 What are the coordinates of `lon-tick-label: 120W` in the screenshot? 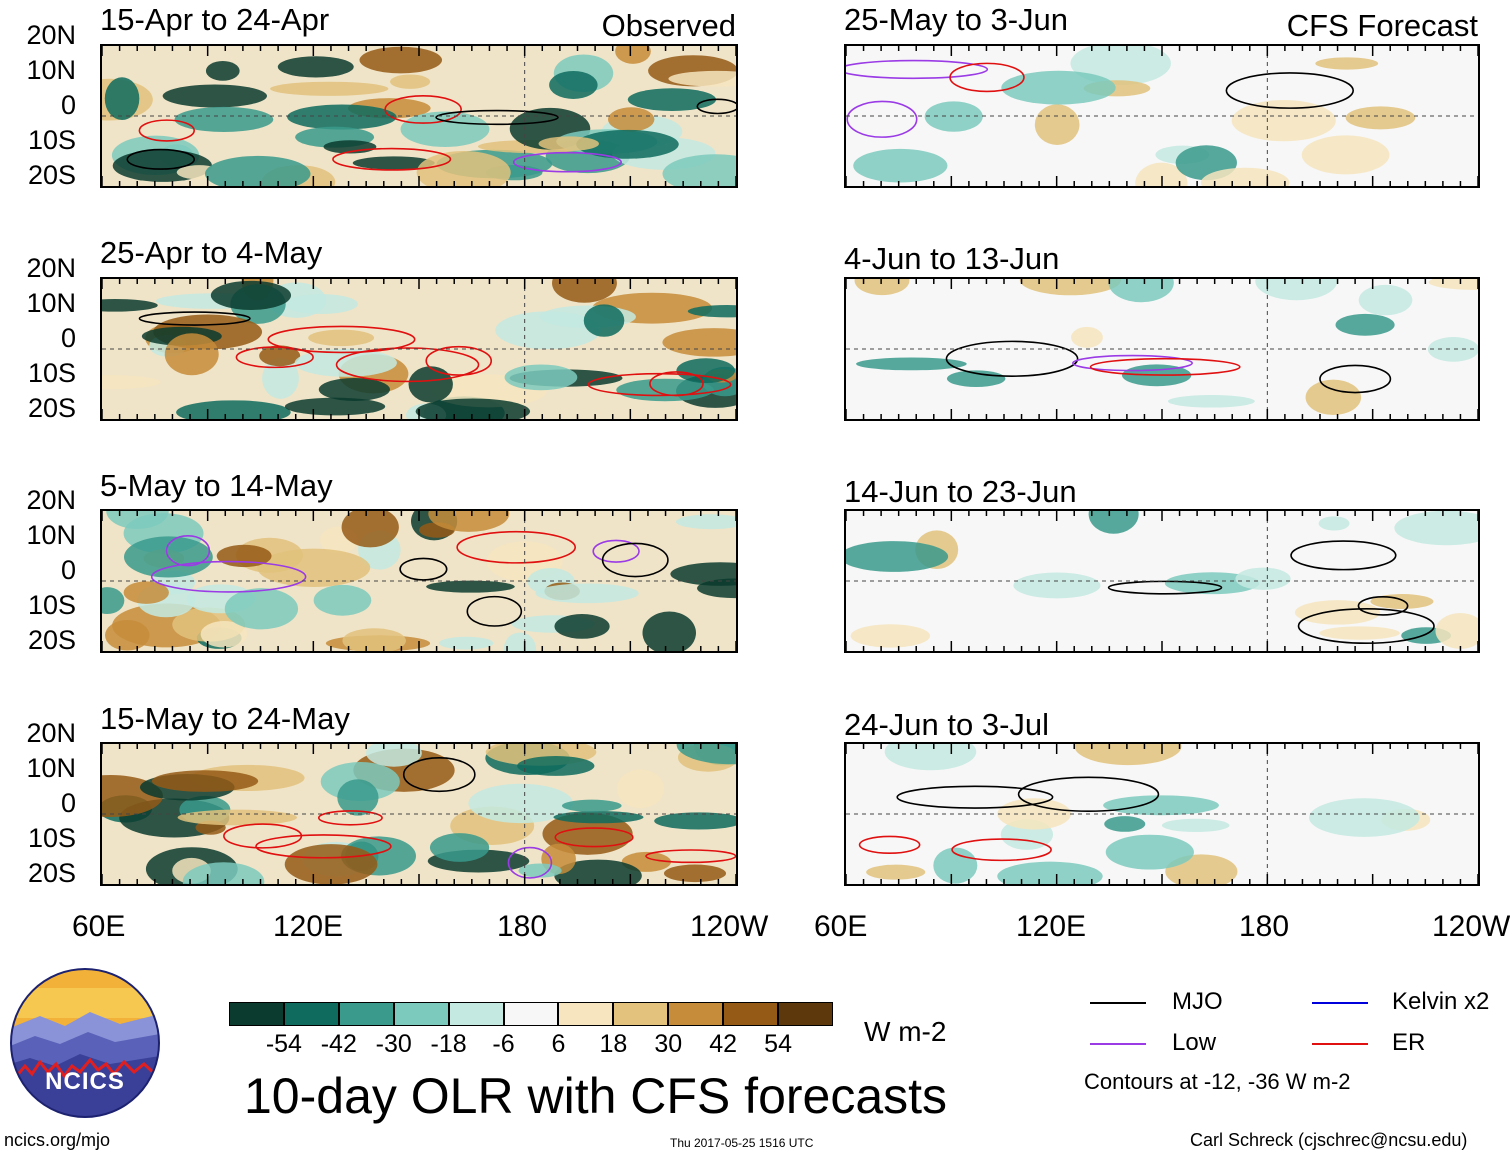 It's located at (1471, 926).